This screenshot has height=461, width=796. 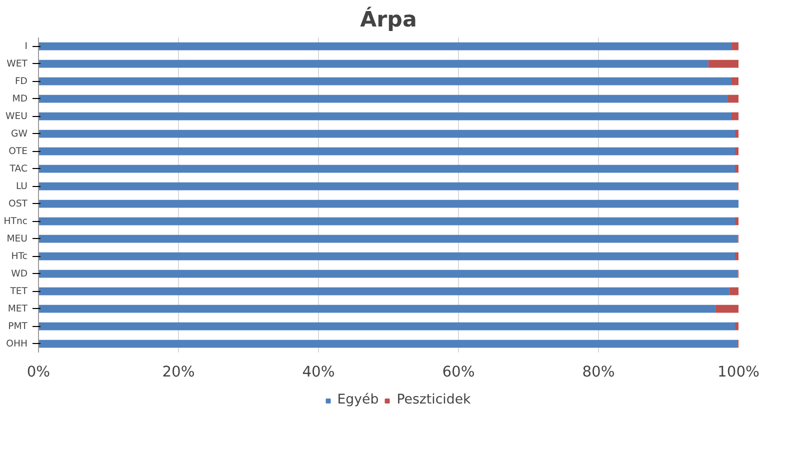 I want to click on x-tick-label: 100%, so click(x=739, y=372).